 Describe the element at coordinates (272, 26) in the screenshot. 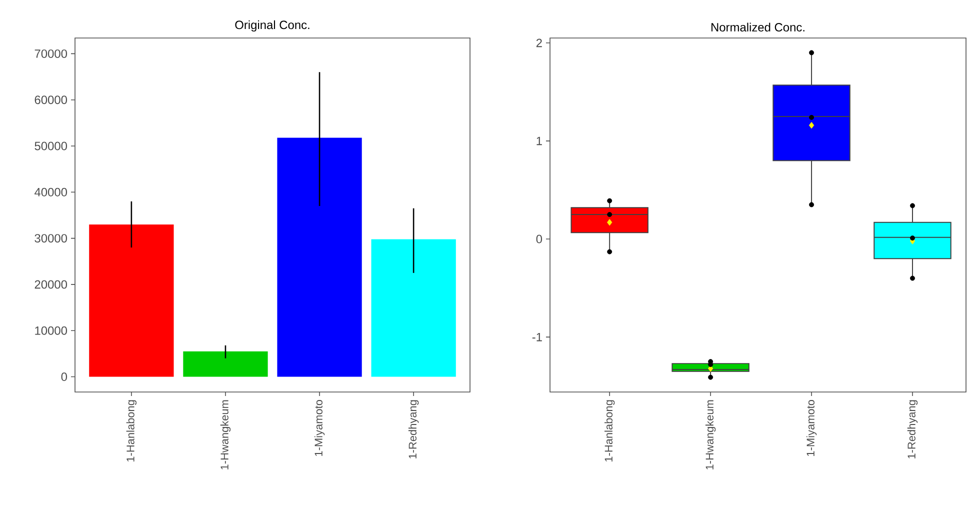

I see `chart-title: Original Conc.` at that location.